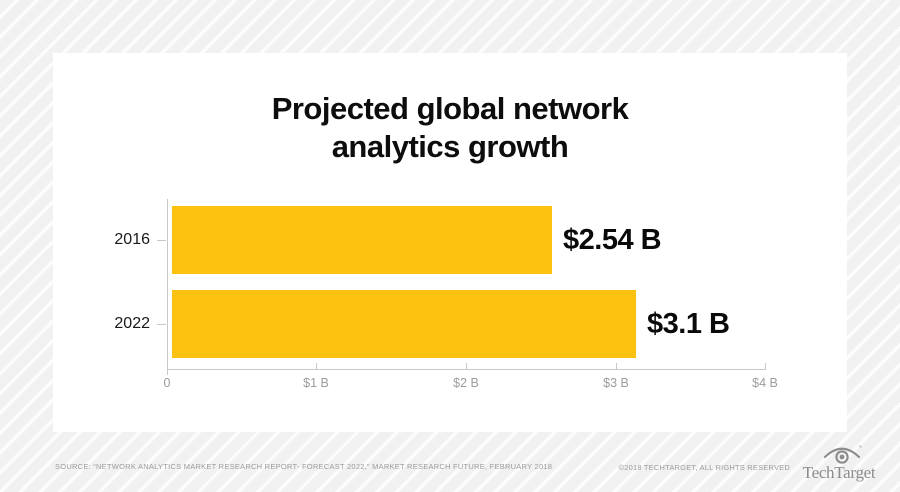 The width and height of the screenshot is (900, 492). Describe the element at coordinates (132, 323) in the screenshot. I see `category-label-2022: 2022` at that location.